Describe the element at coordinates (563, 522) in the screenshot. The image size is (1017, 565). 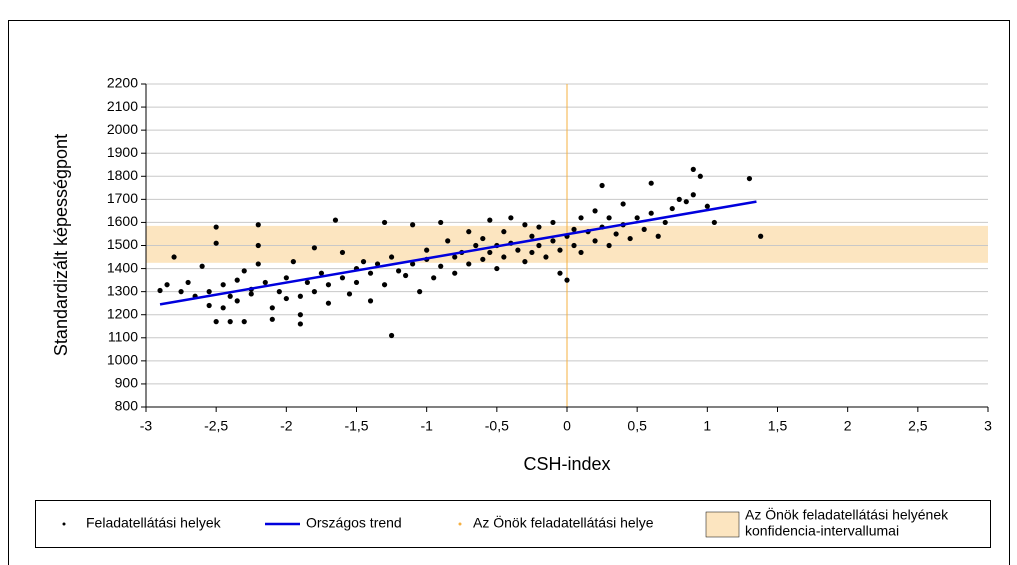
I see `legend-label: Az Önök feladatellátási helye` at that location.